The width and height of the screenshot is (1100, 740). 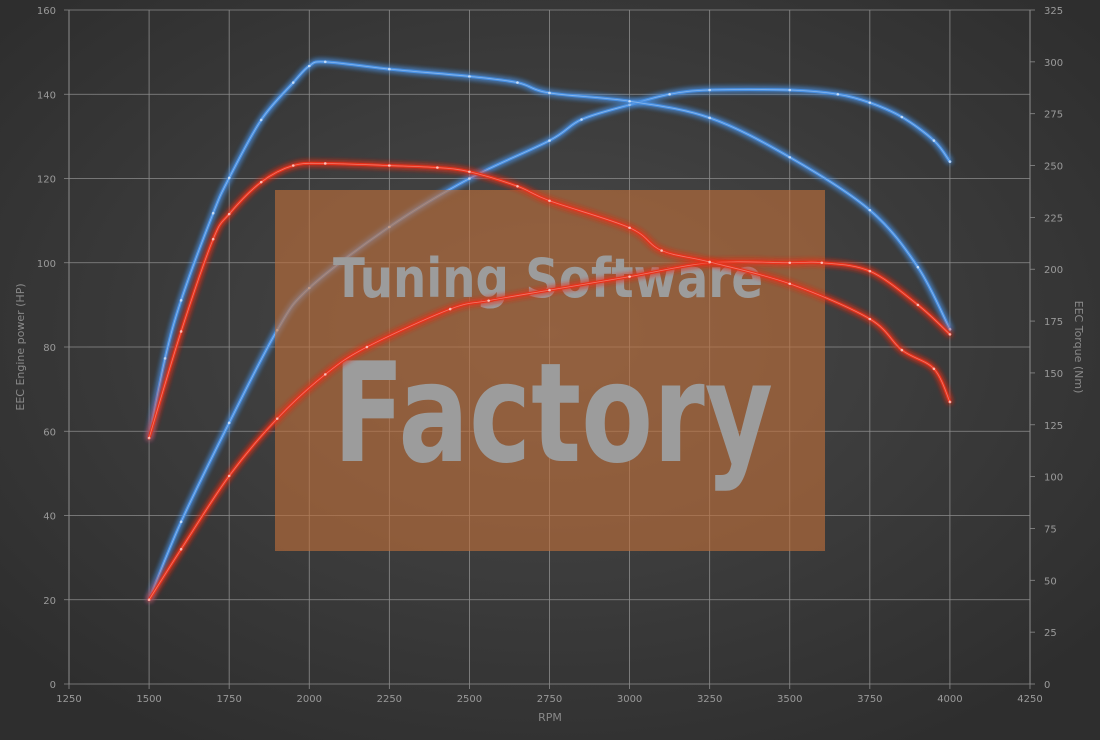 What do you see at coordinates (949, 699) in the screenshot?
I see `x-tick-label: 4000` at bounding box center [949, 699].